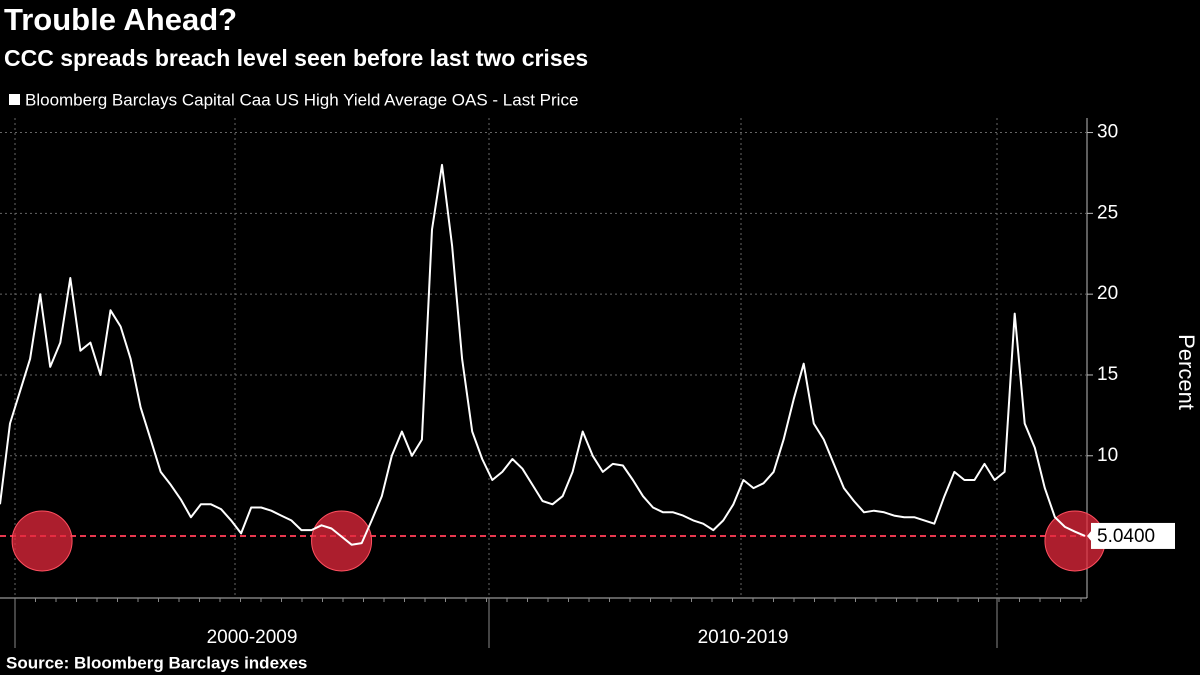 Image resolution: width=1200 pixels, height=675 pixels. Describe the element at coordinates (1126, 536) in the screenshot. I see `value-label: 5.0400` at that location.